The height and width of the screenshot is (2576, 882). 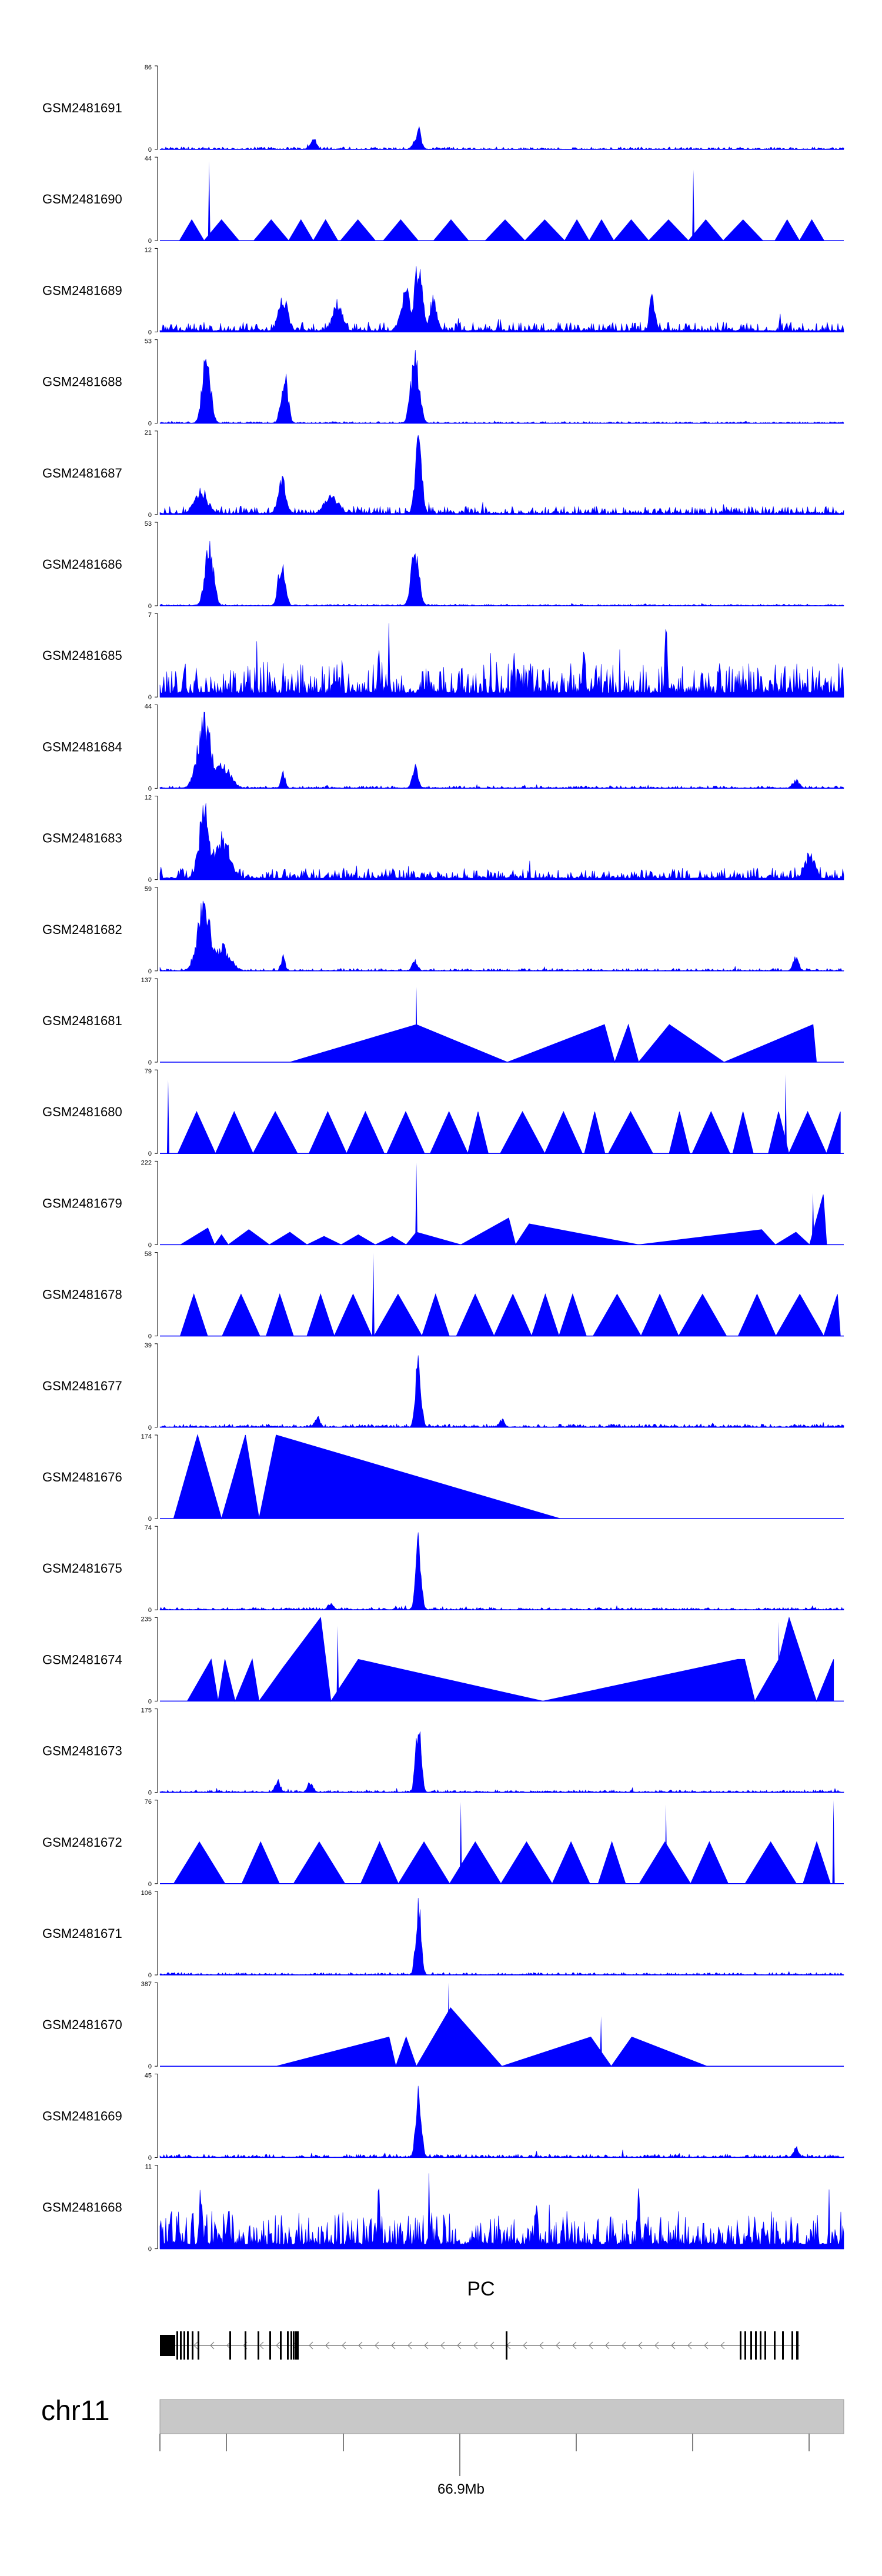 What do you see at coordinates (461, 2489) in the screenshot?
I see `locus-tick-label: 66.9Mb` at bounding box center [461, 2489].